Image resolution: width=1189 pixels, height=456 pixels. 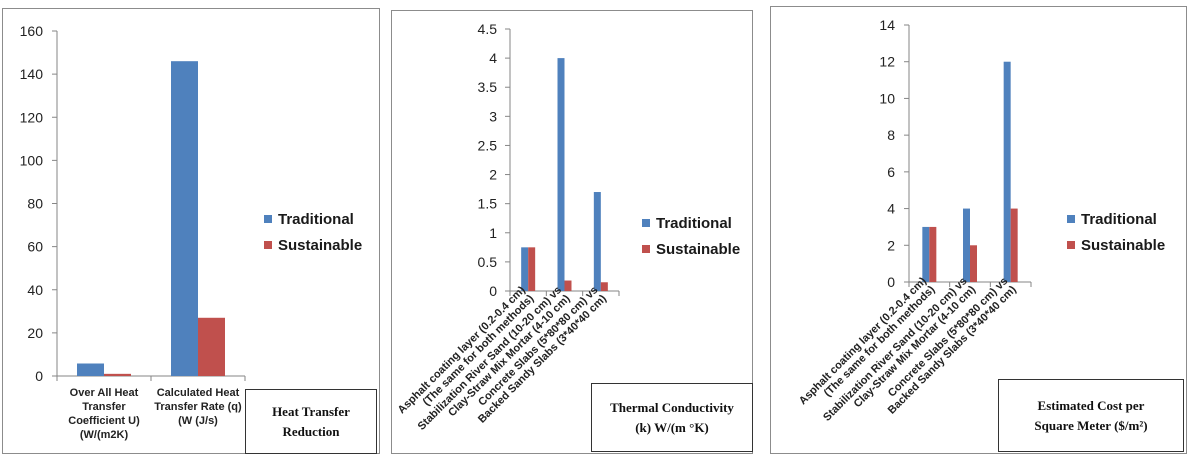 What do you see at coordinates (35, 290) in the screenshot?
I see `y-tick-label: 40` at bounding box center [35, 290].